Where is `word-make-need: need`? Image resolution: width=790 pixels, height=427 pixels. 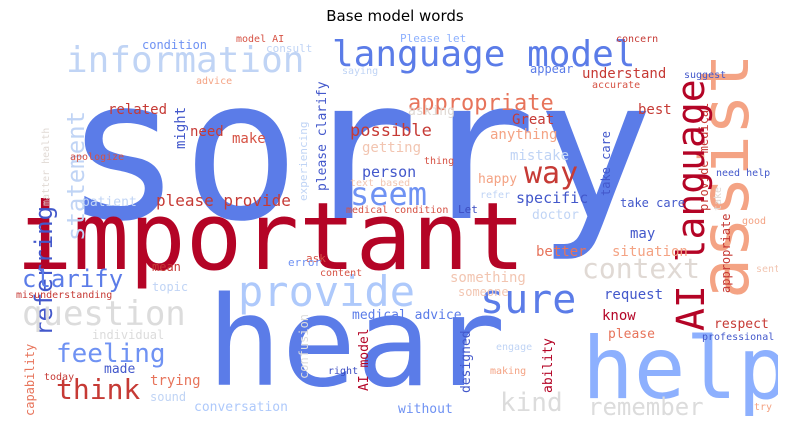
word-make-need: need is located at coordinates (207, 132).